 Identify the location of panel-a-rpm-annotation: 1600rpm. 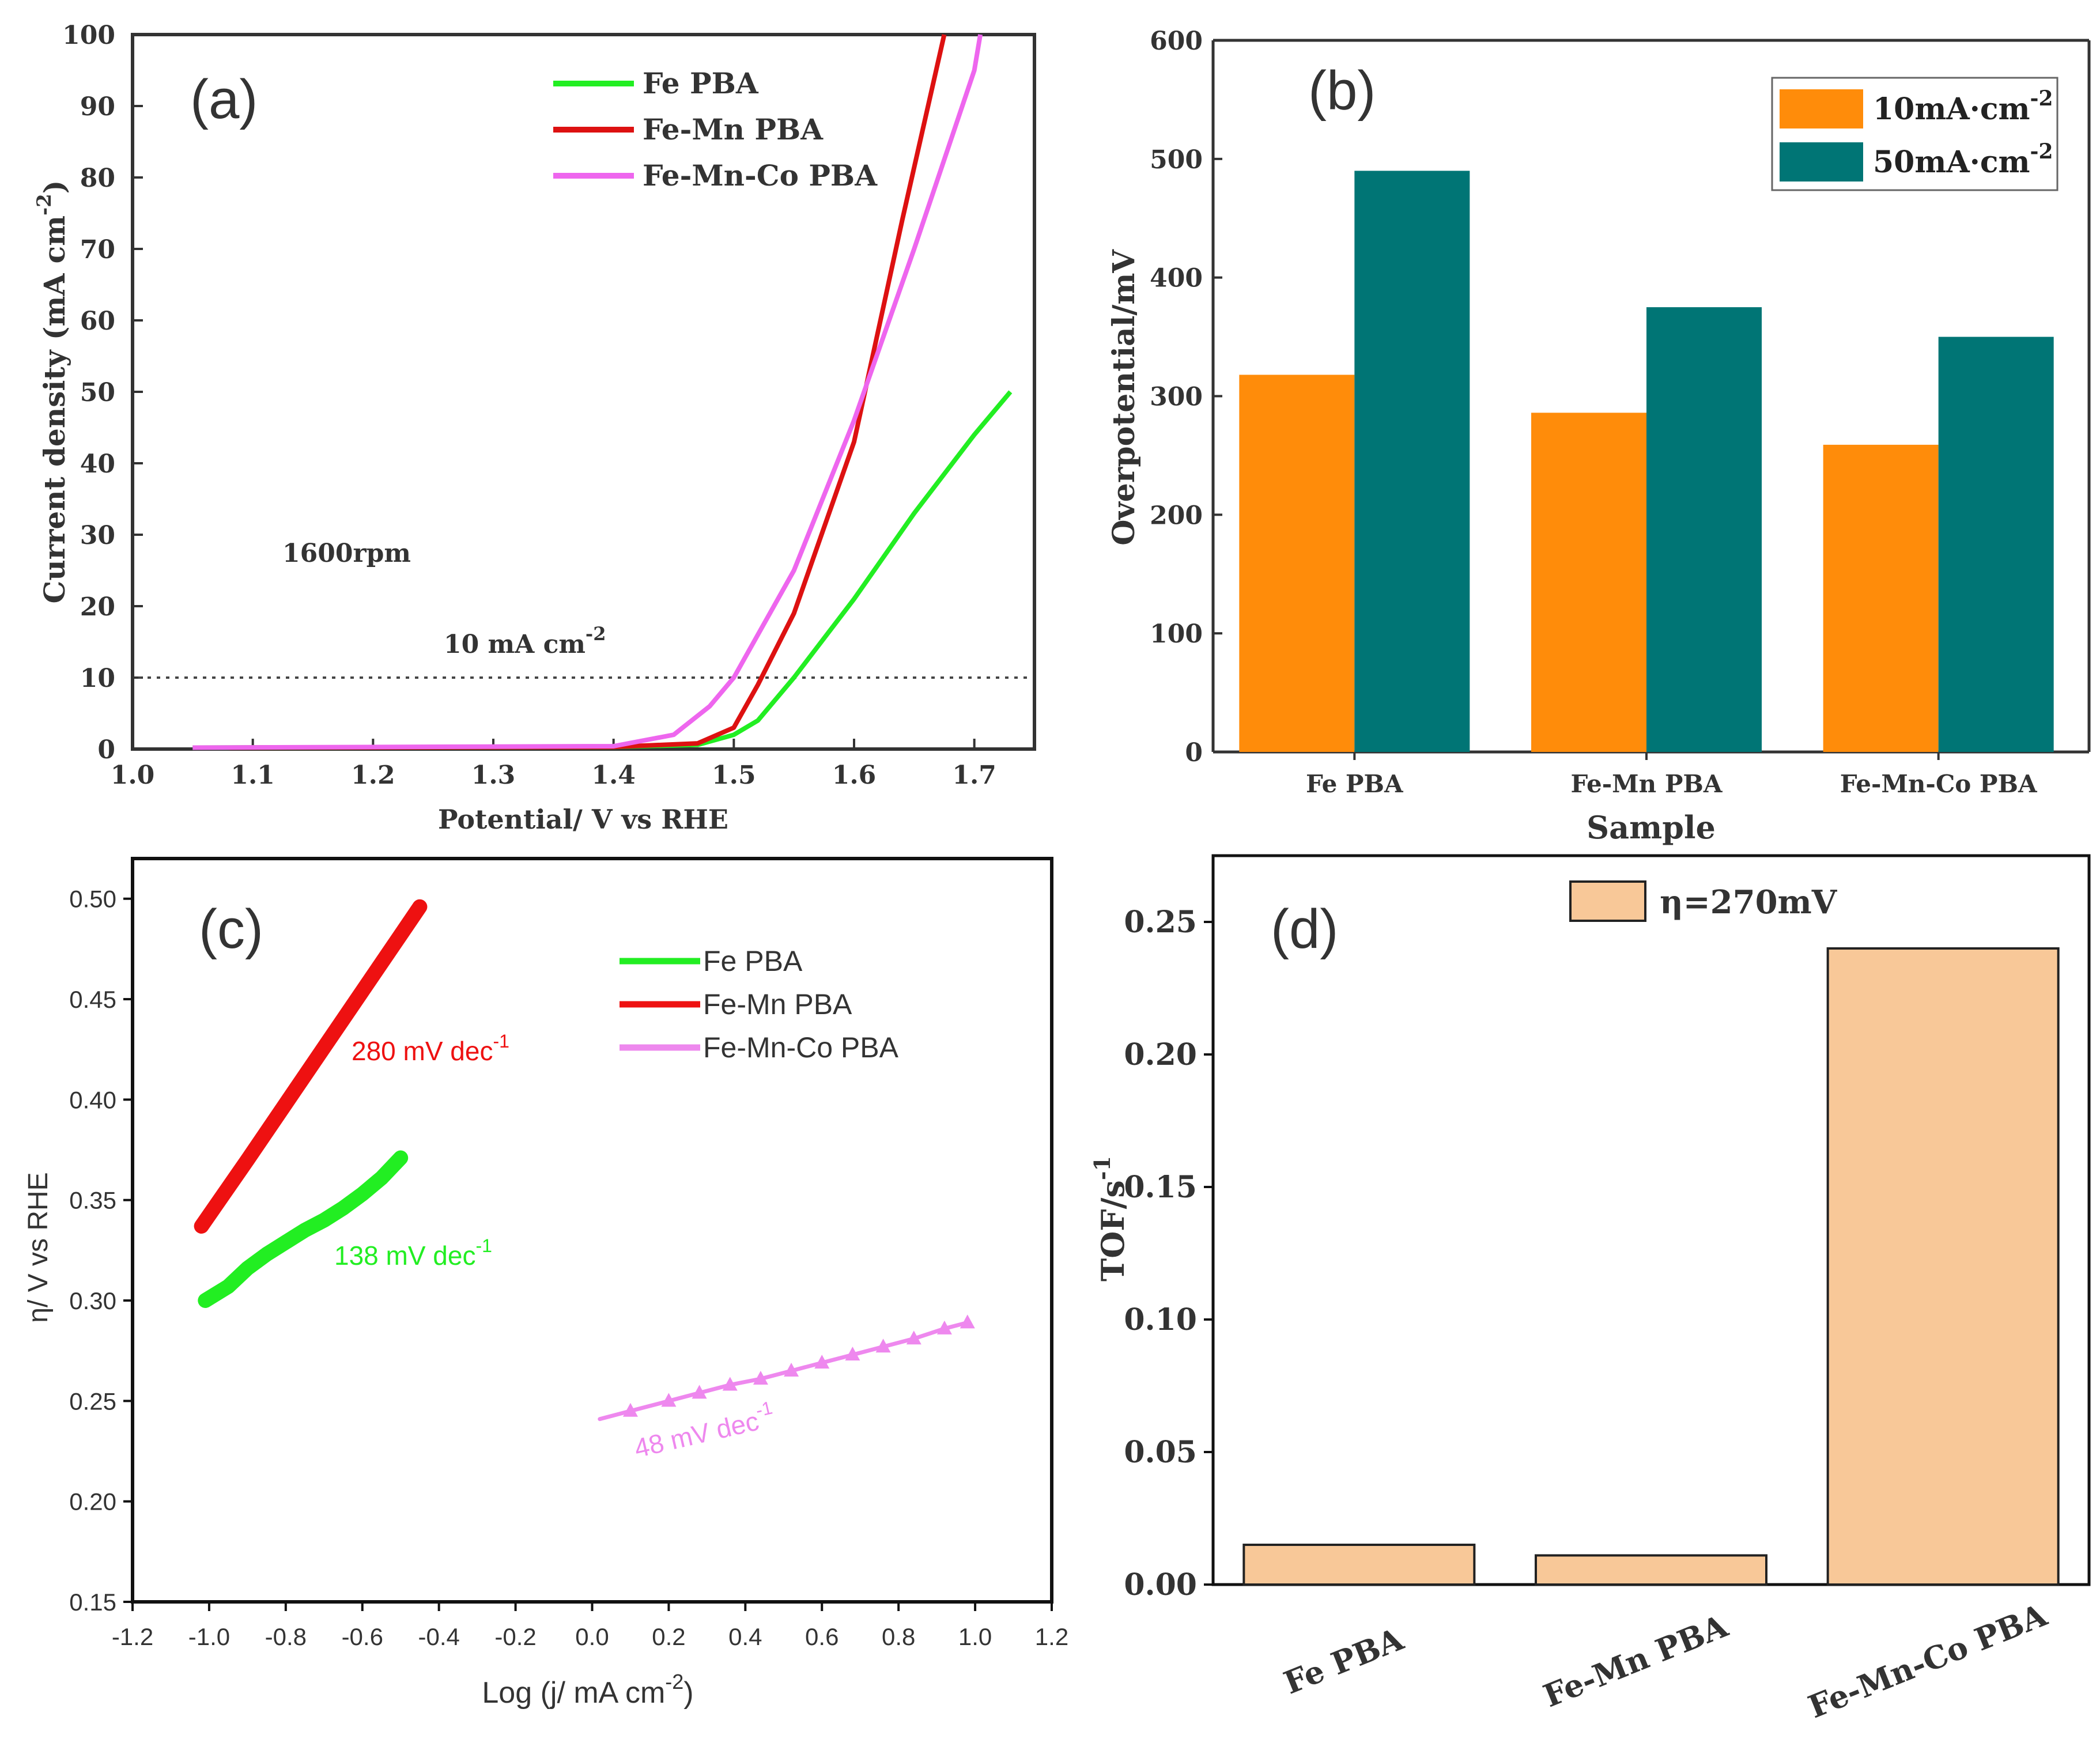
(346, 553).